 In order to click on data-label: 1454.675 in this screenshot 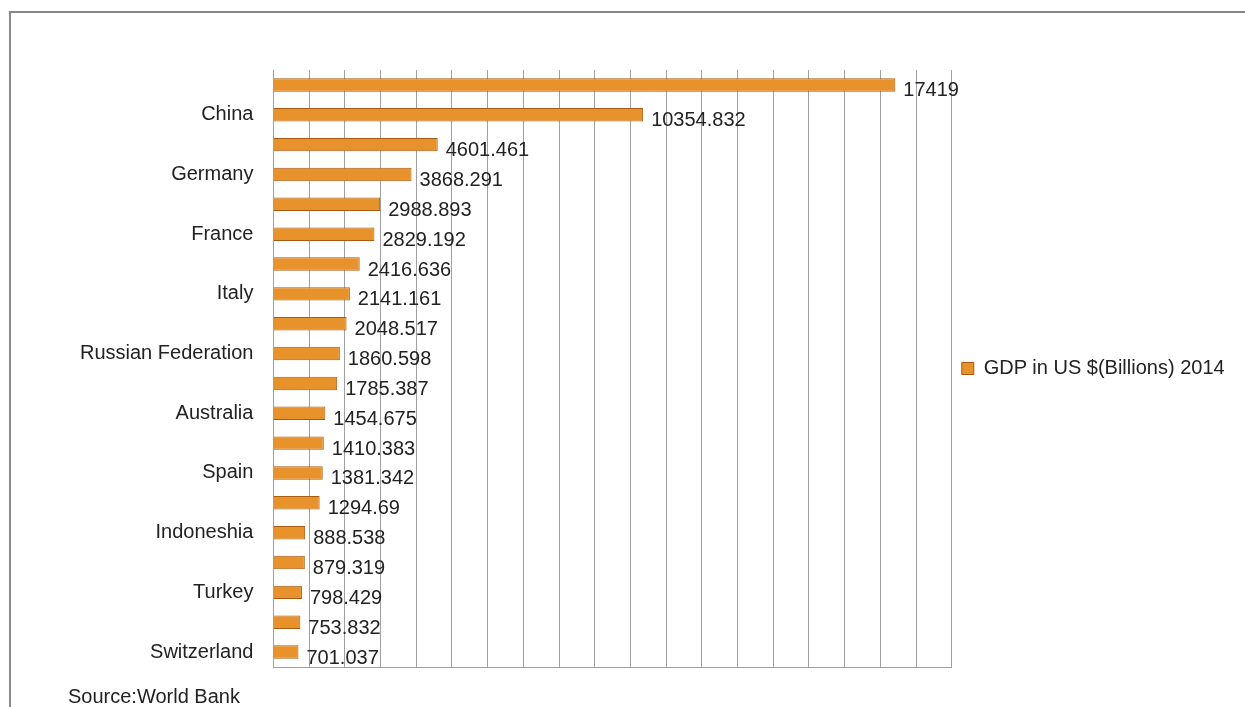, I will do `click(375, 417)`.